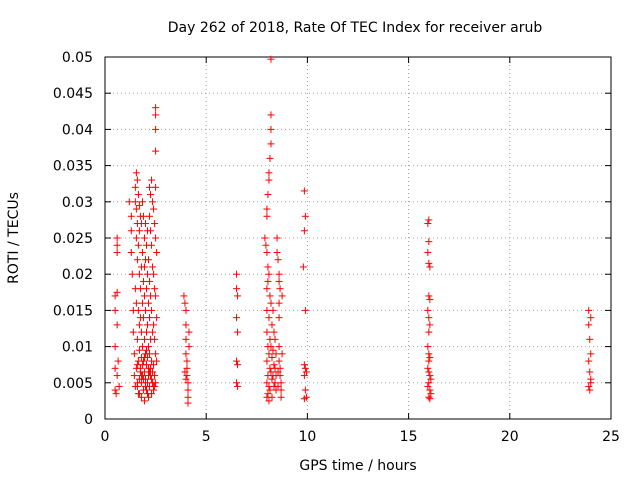  I want to click on y-tick-label: 0.015, so click(73, 311).